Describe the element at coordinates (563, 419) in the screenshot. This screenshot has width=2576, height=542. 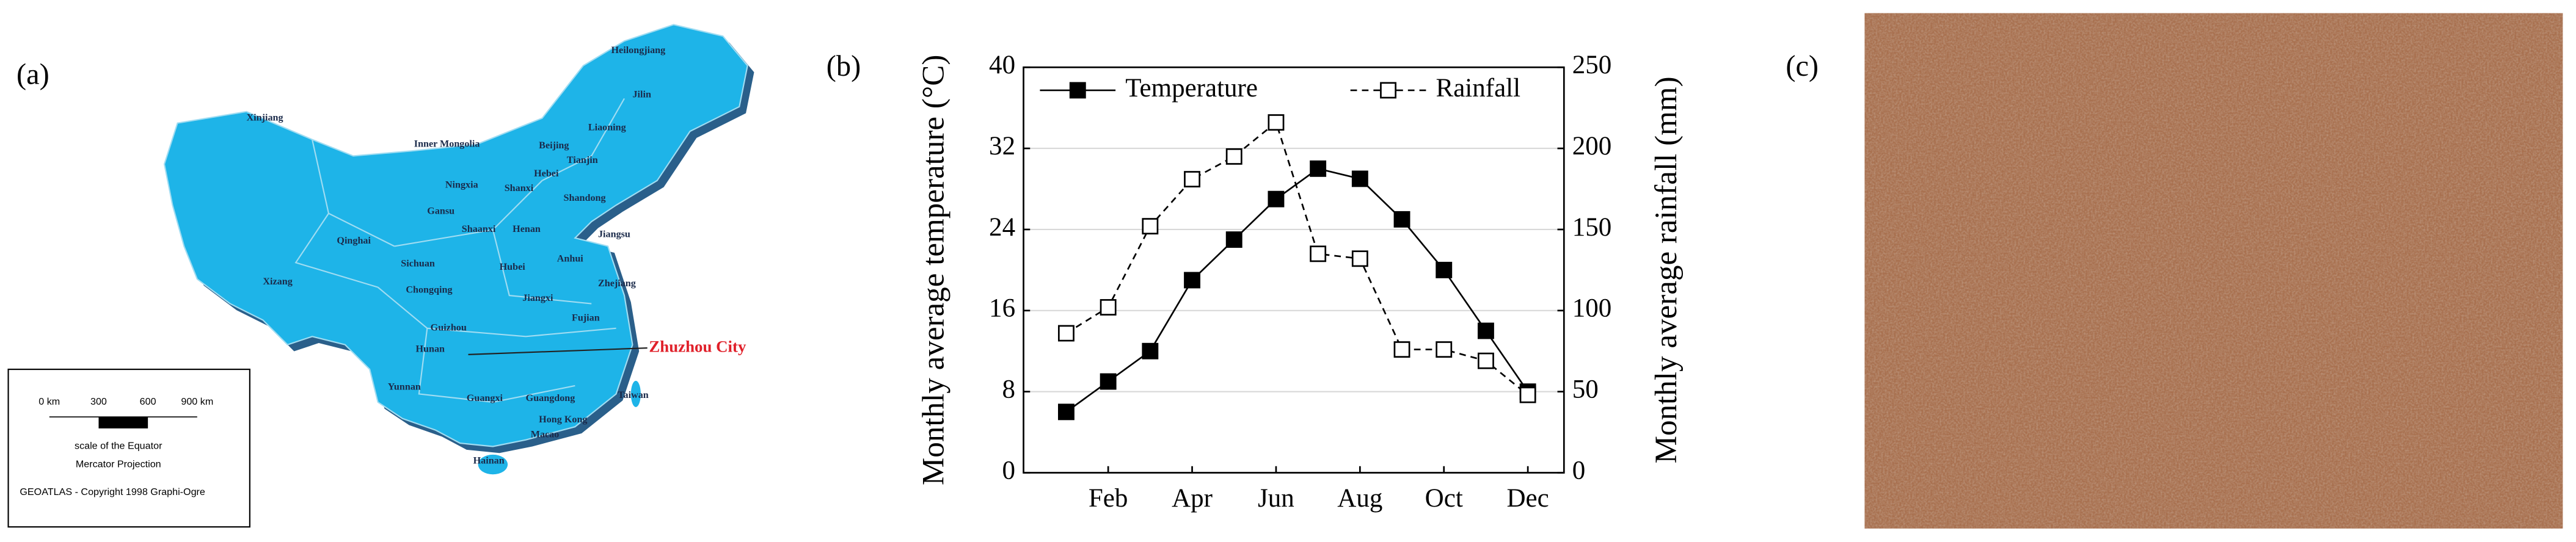
I see `province-label: Hong Kong` at that location.